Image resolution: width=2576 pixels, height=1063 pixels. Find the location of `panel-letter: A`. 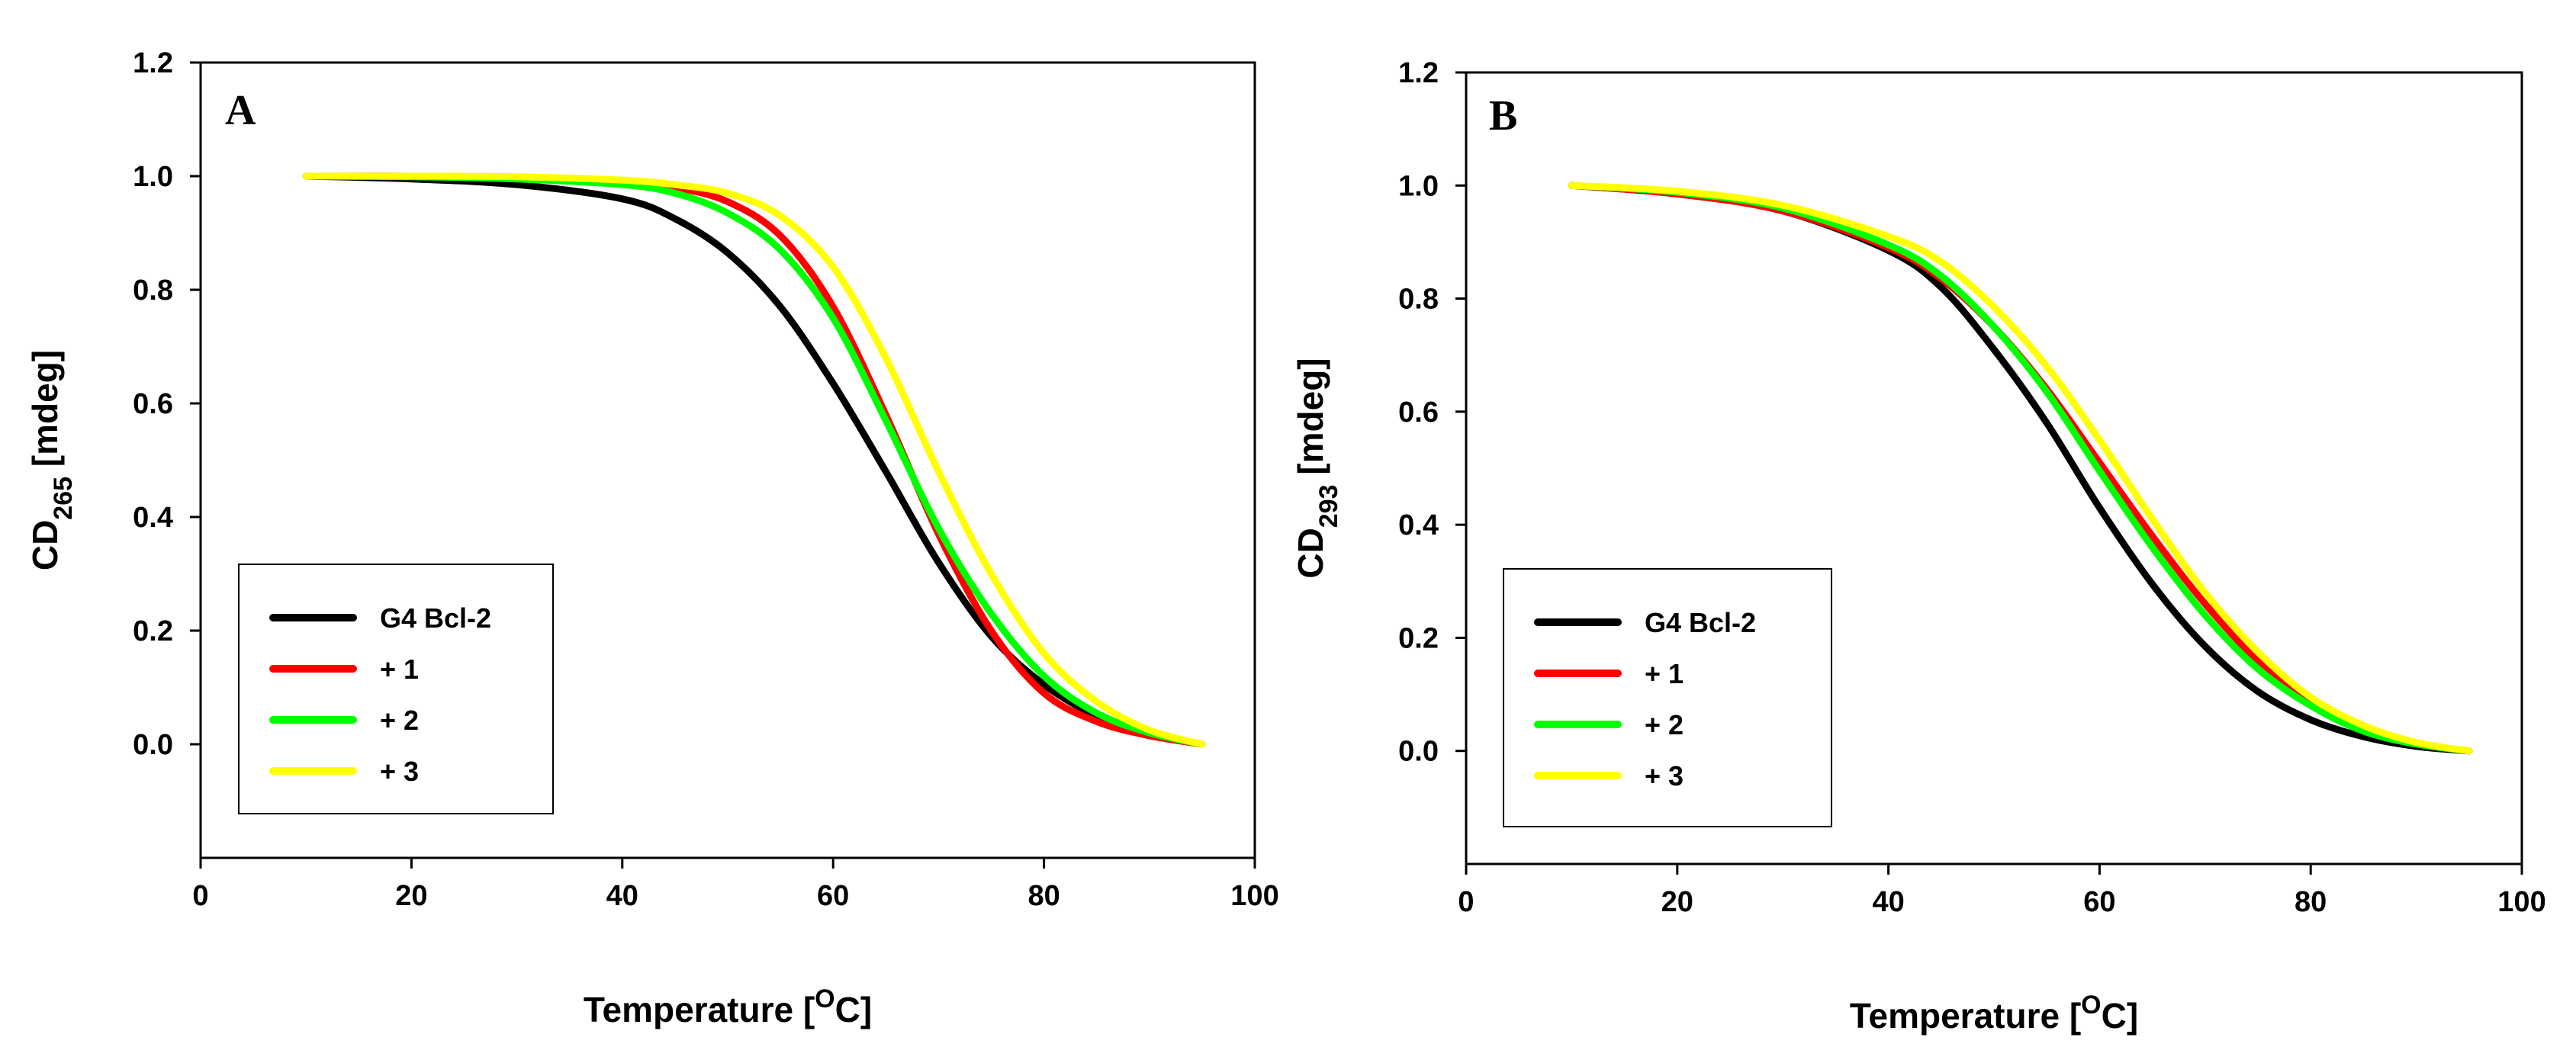

panel-letter: A is located at coordinates (240, 111).